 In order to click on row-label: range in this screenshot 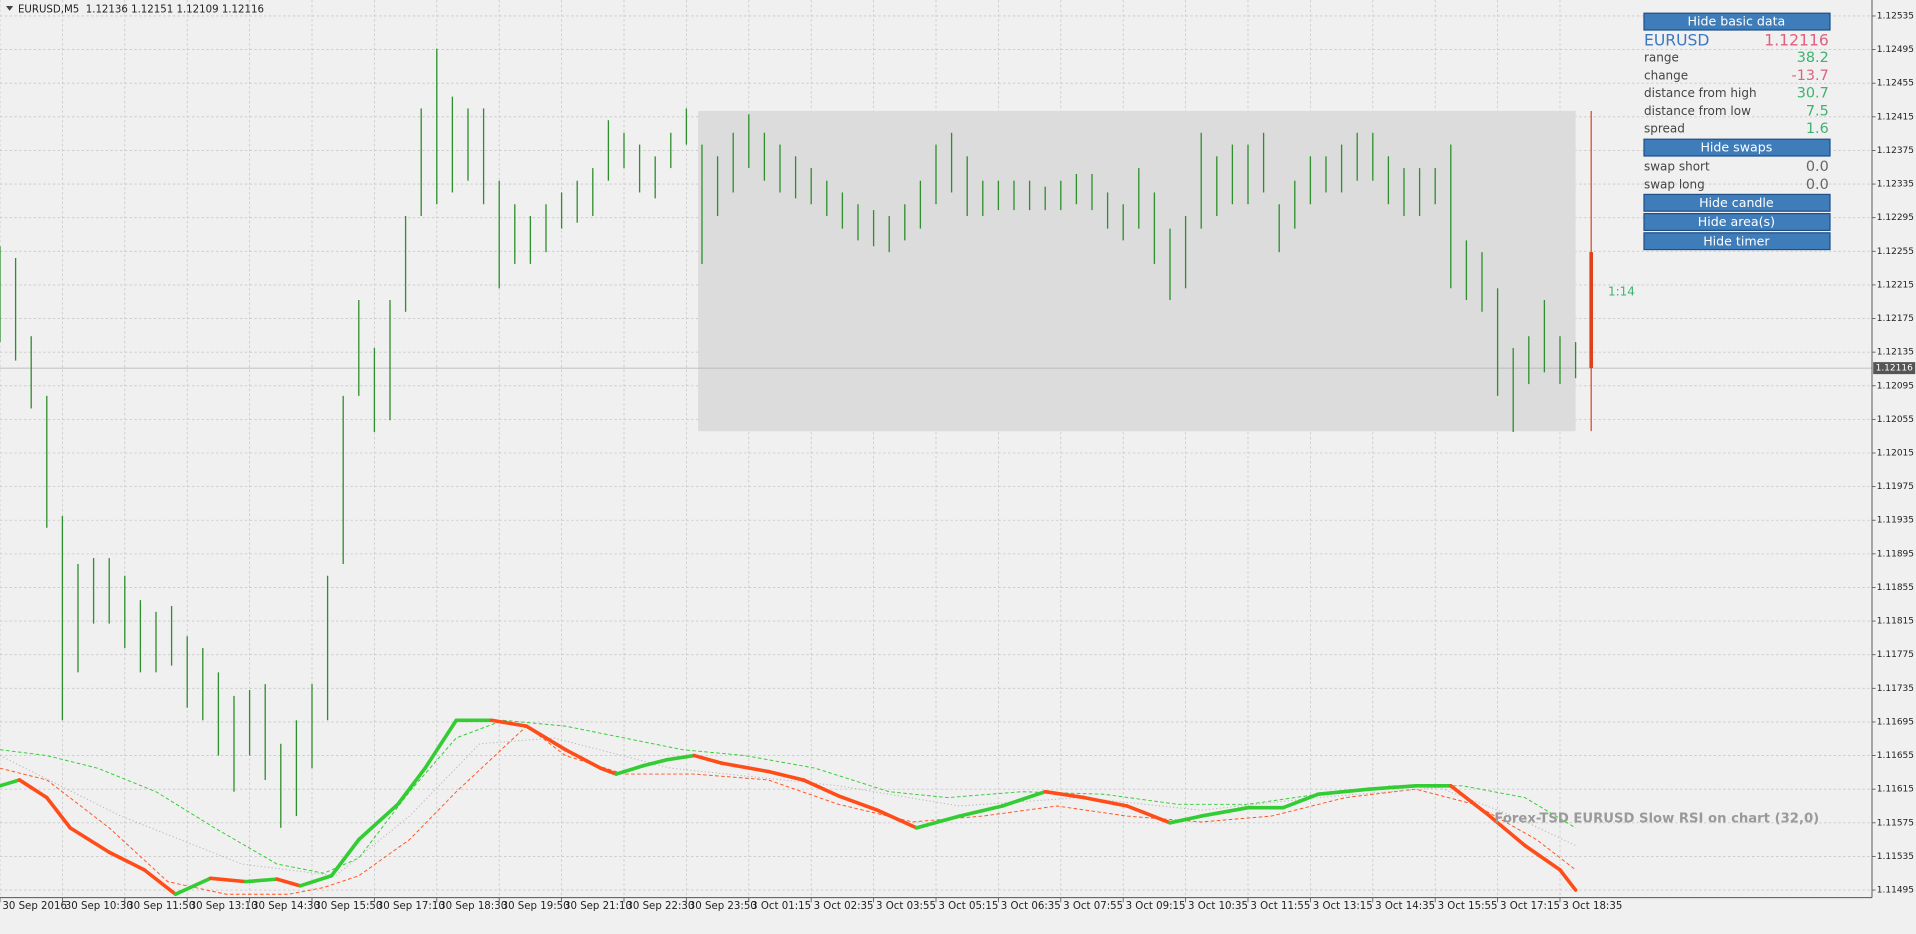, I will do `click(1661, 58)`.